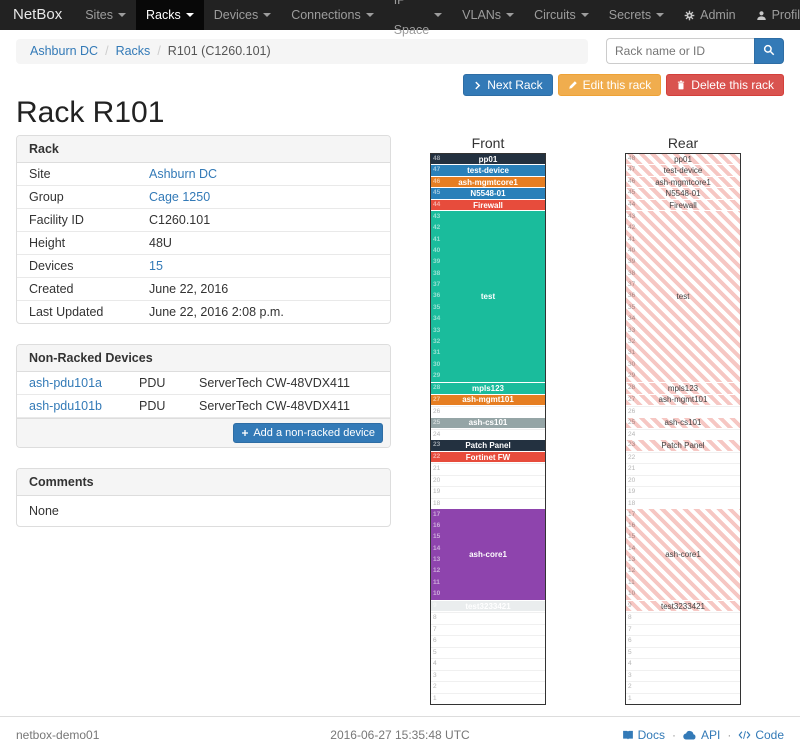 The height and width of the screenshot is (753, 800). Describe the element at coordinates (690, 735) in the screenshot. I see `cloud-icon` at that location.